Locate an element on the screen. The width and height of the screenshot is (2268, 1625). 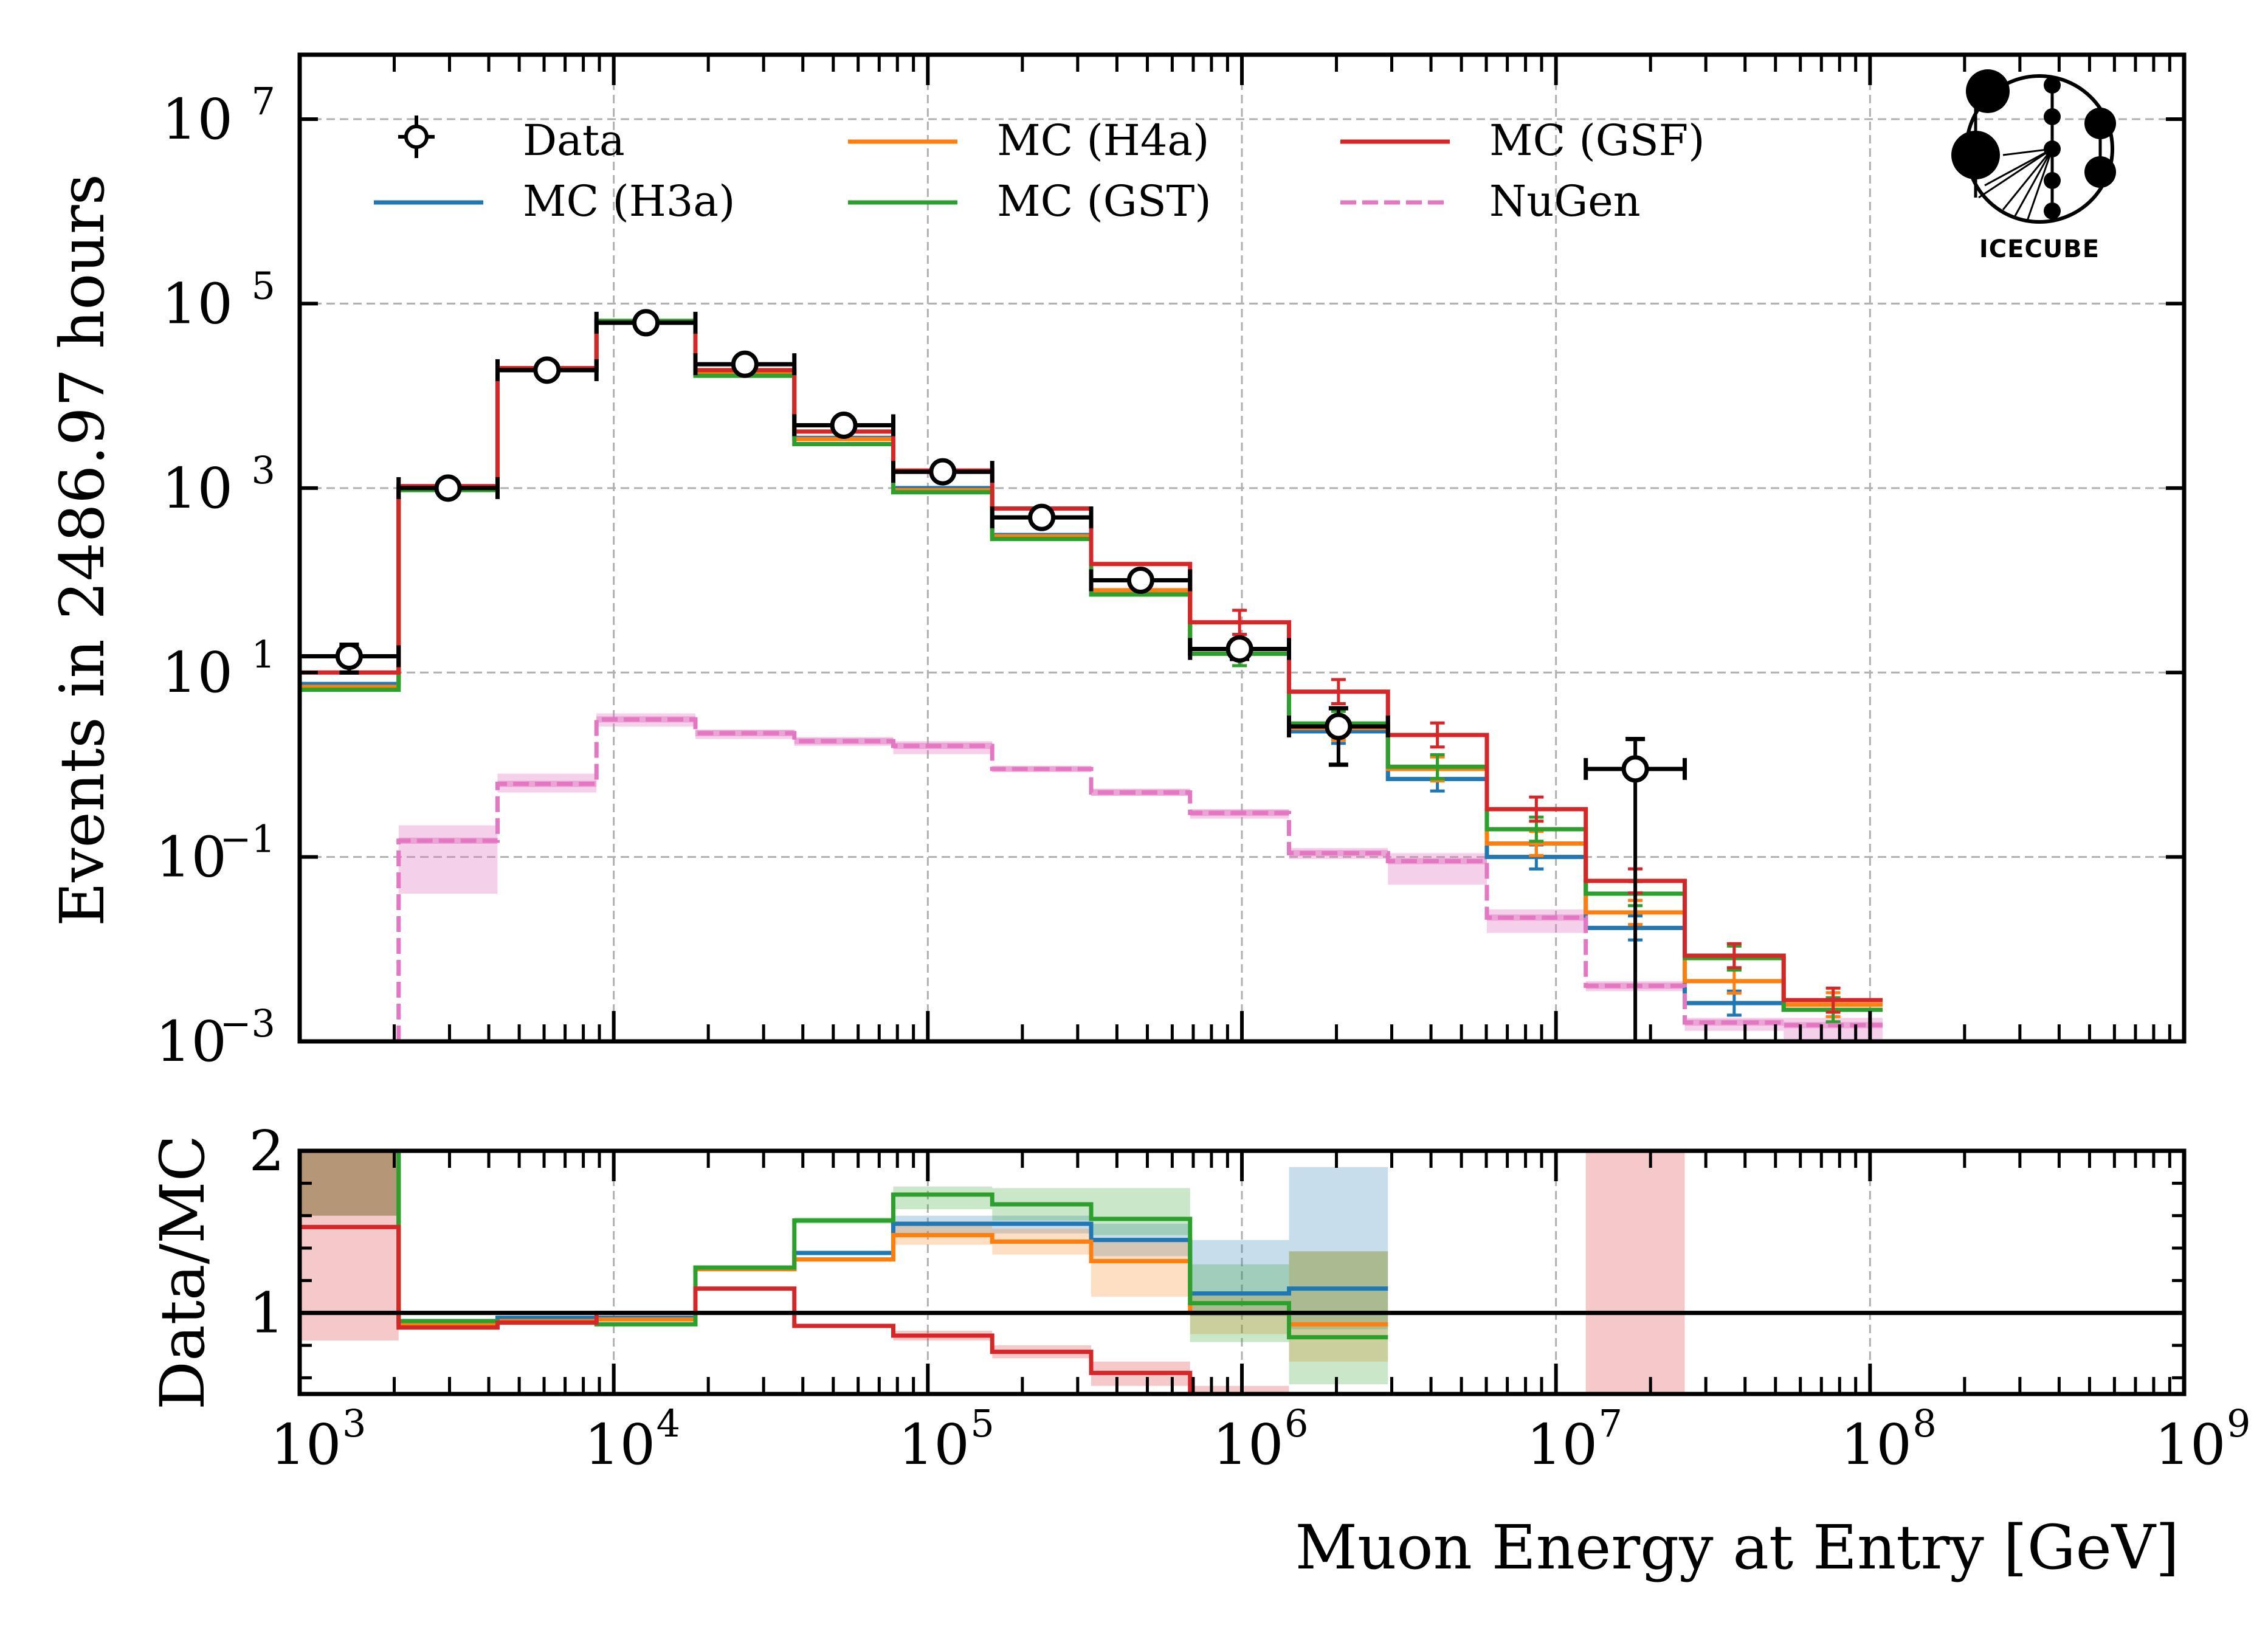
legend-item: NuGen is located at coordinates (1490, 201).